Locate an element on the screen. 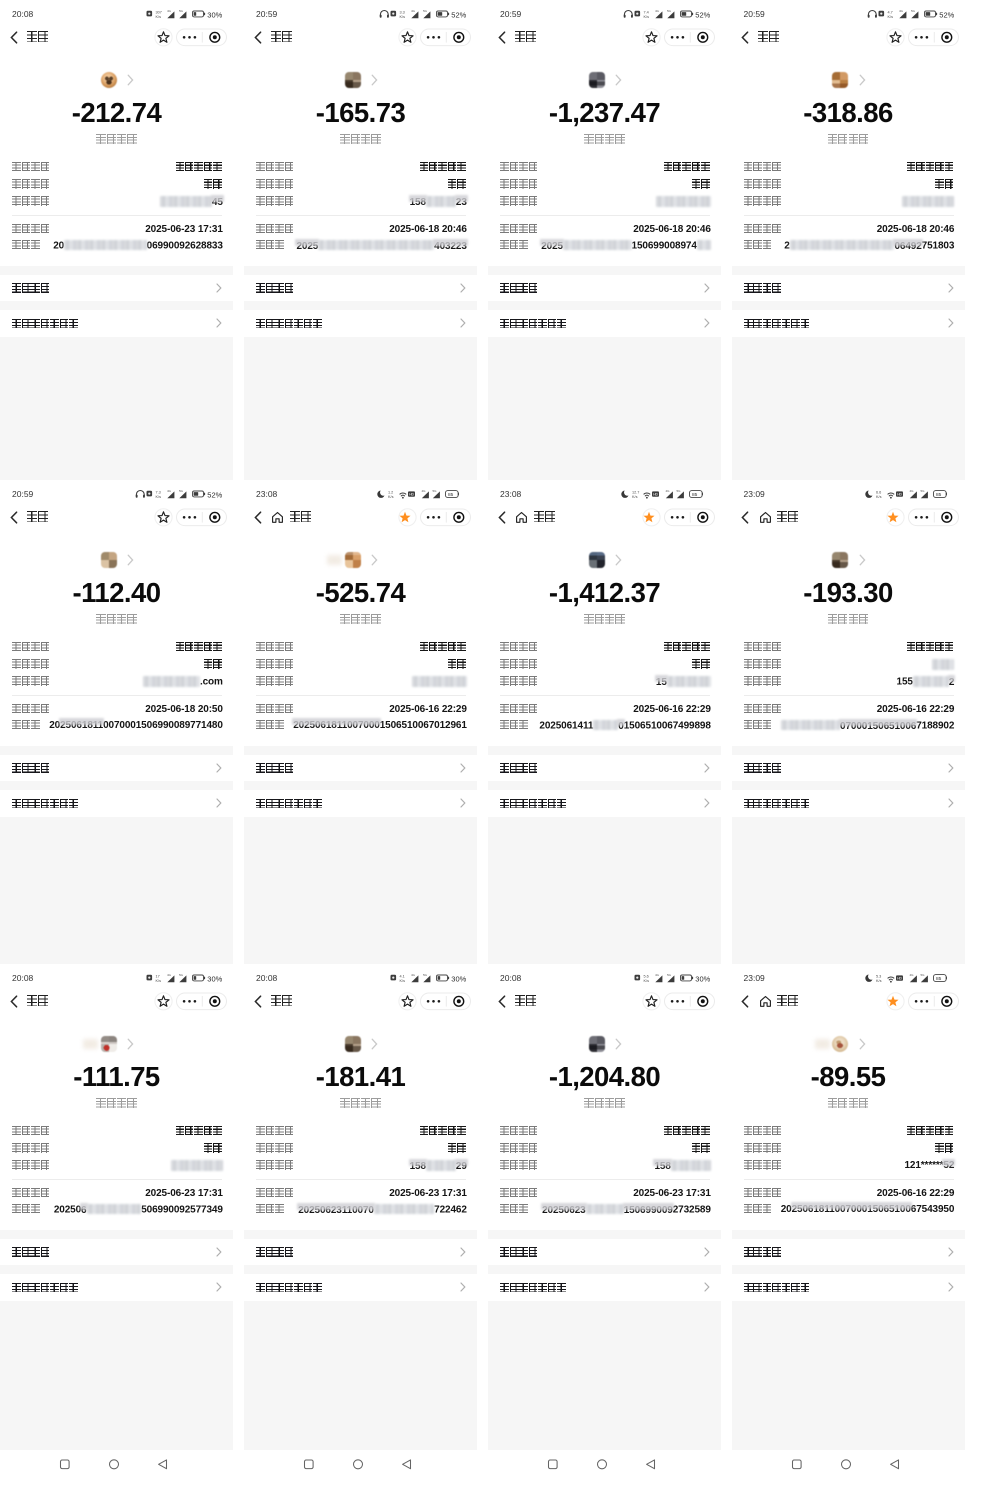 The height and width of the screenshot is (1500, 1000). svg-text: 3.3 is located at coordinates (402, 13).